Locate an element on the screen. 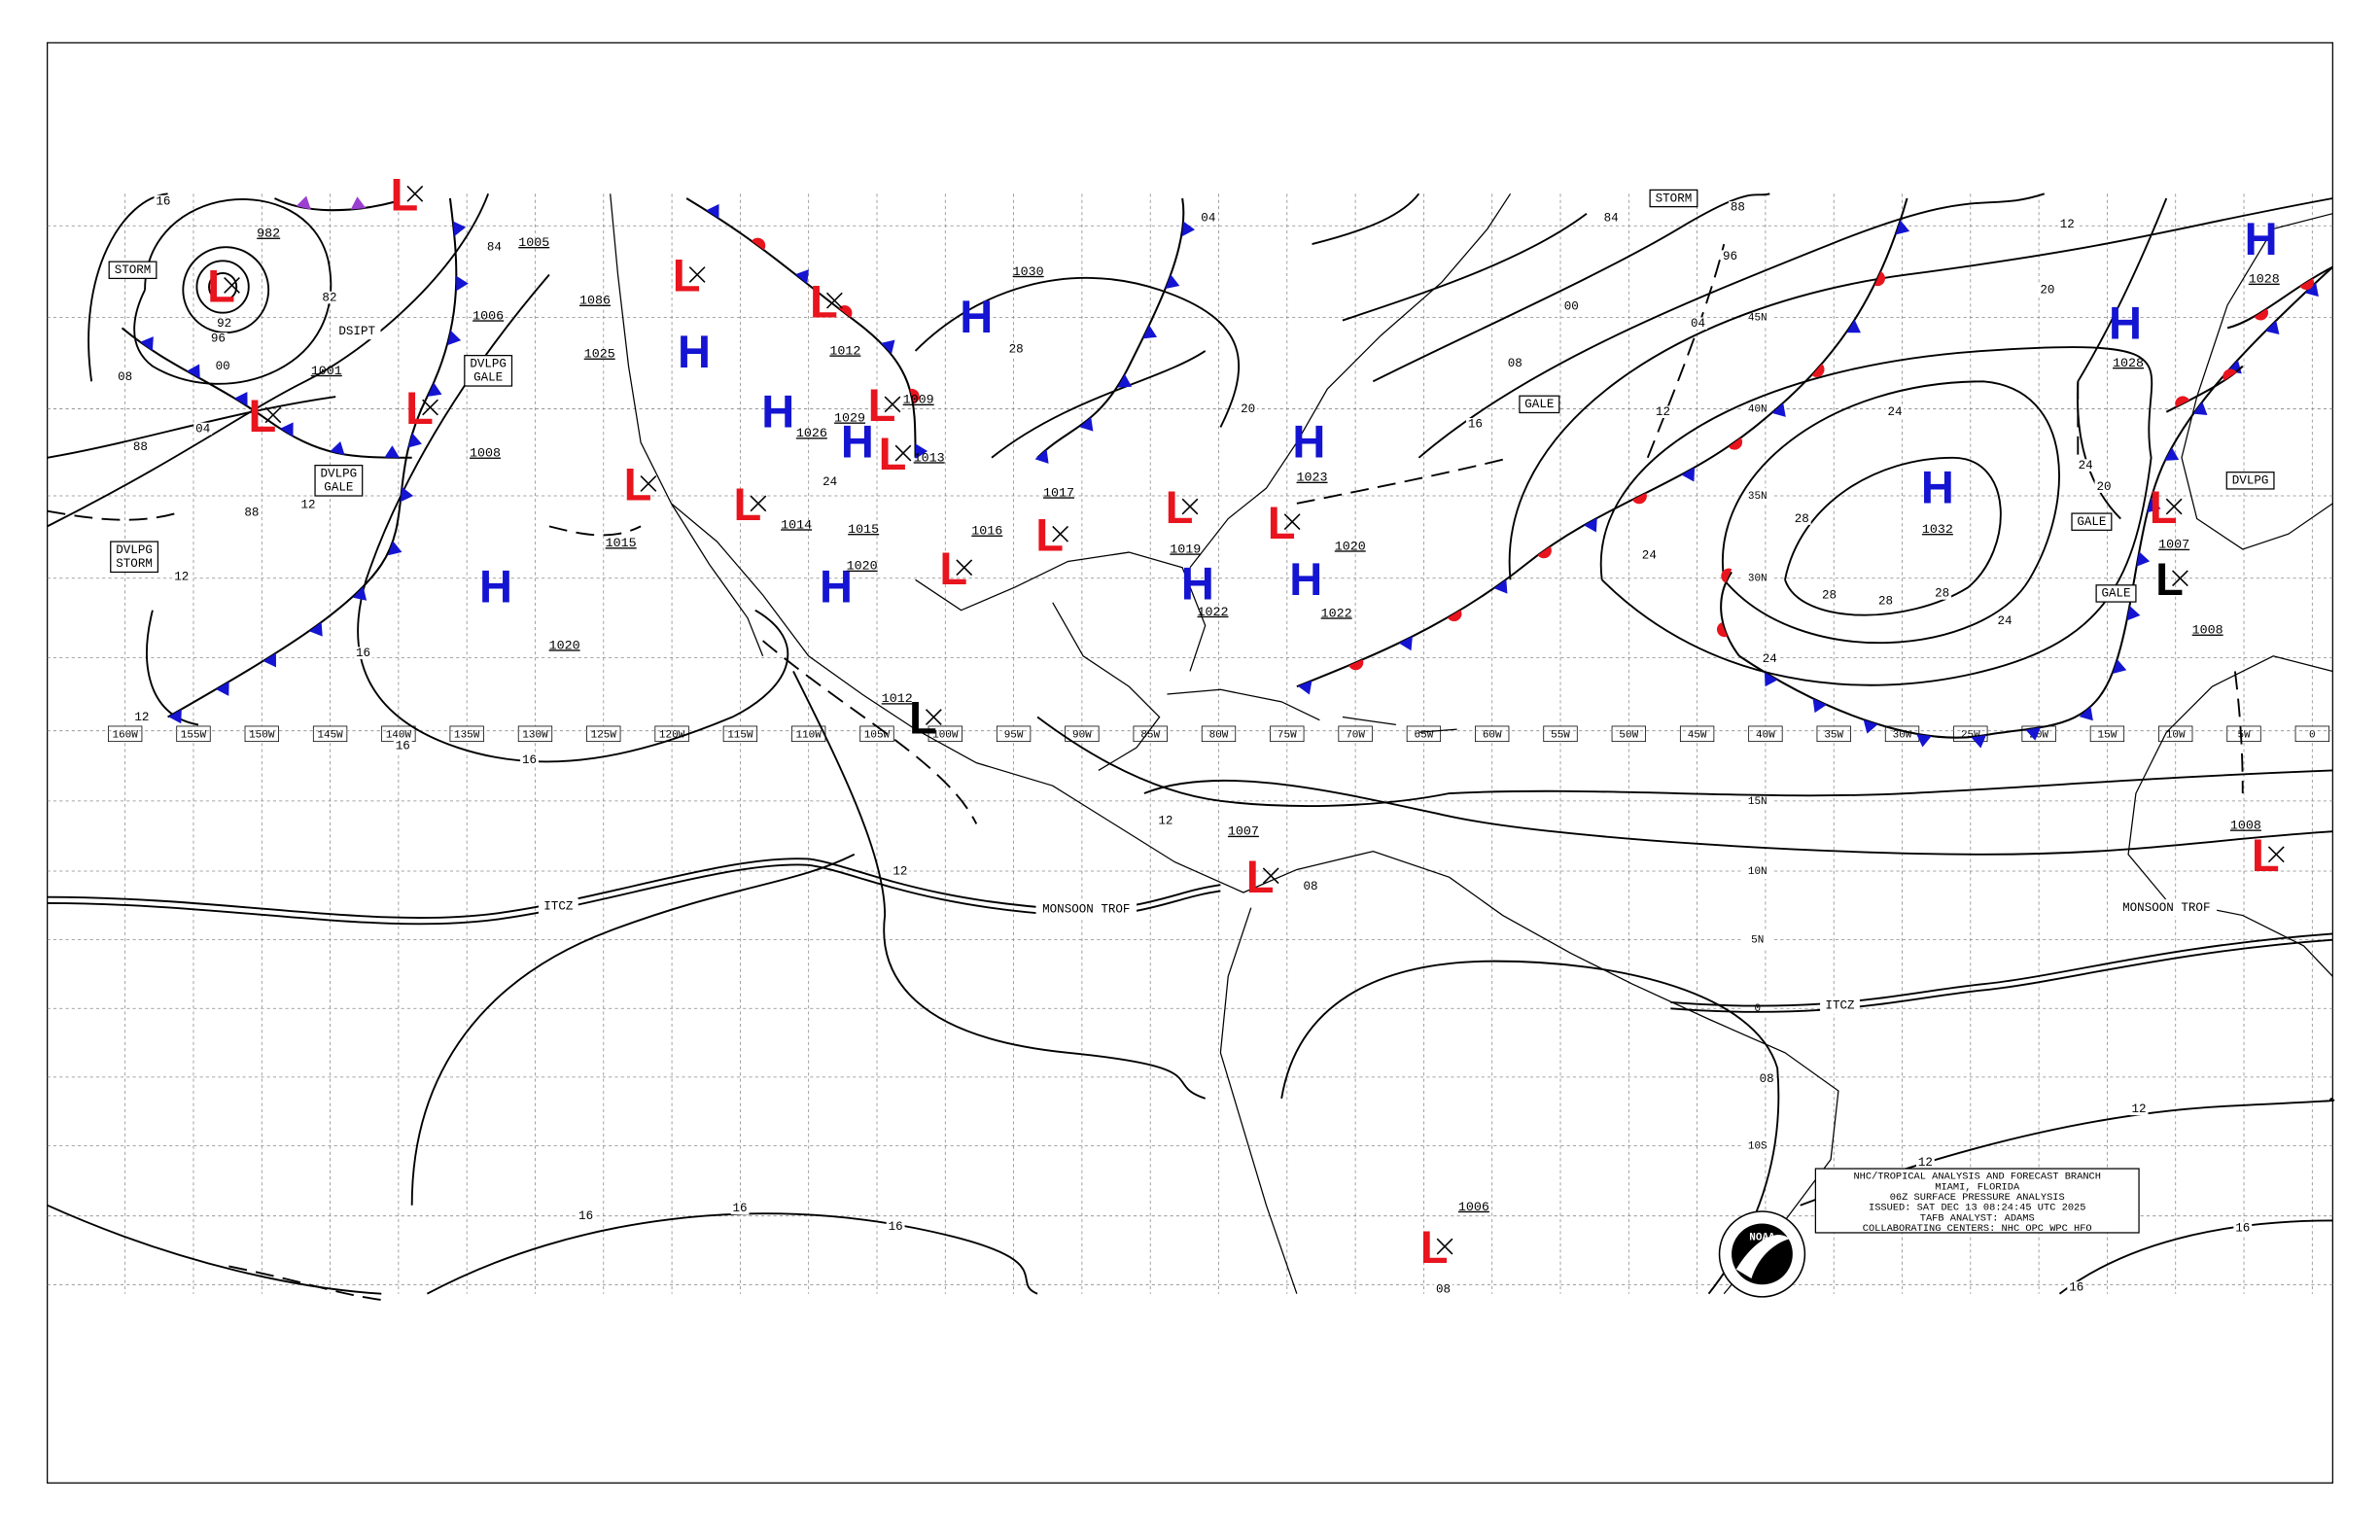  isobar-label: 20 is located at coordinates (2103, 487).